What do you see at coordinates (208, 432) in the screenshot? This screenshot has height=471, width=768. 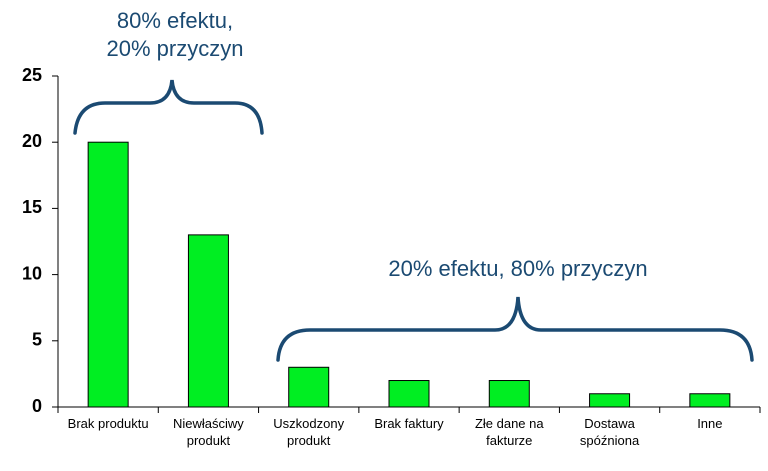 I see `x-tick-label: Niewłaściwy produkt` at bounding box center [208, 432].